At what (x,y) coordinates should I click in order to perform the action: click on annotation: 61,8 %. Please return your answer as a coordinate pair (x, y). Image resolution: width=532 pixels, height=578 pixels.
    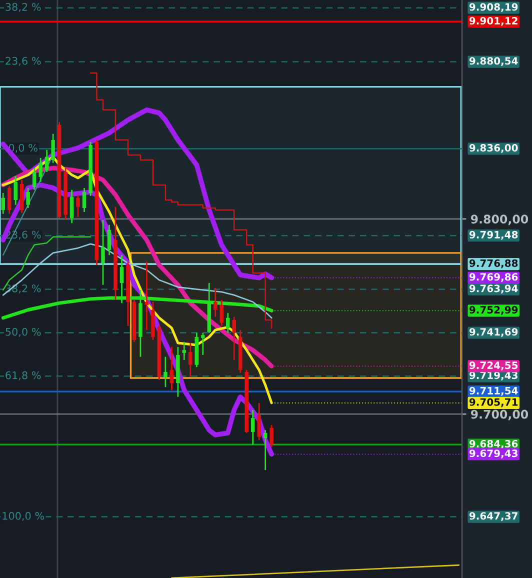
    Looking at the image, I should click on (23, 375).